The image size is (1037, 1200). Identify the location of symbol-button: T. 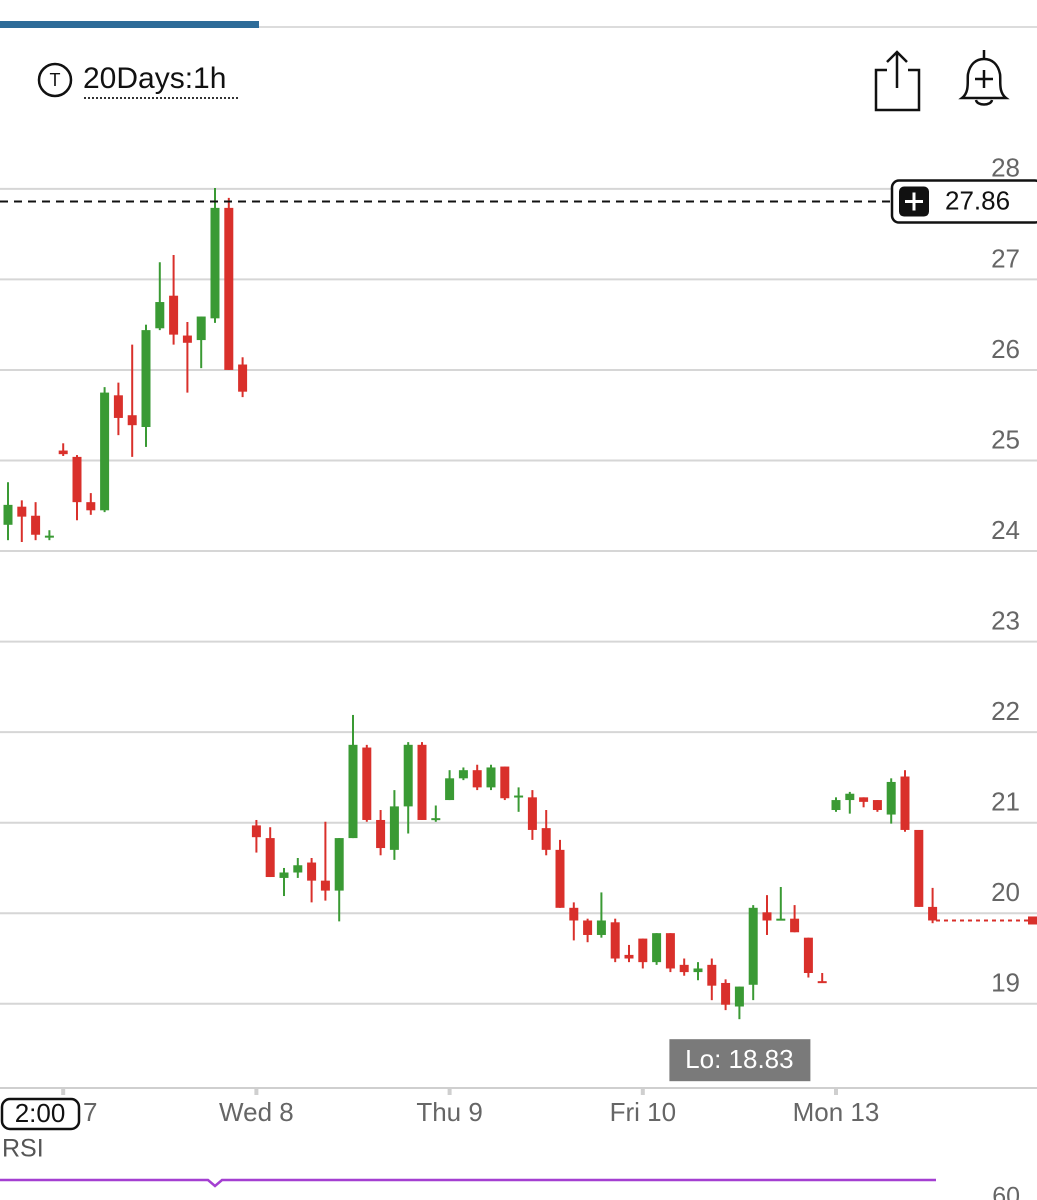
(55, 80).